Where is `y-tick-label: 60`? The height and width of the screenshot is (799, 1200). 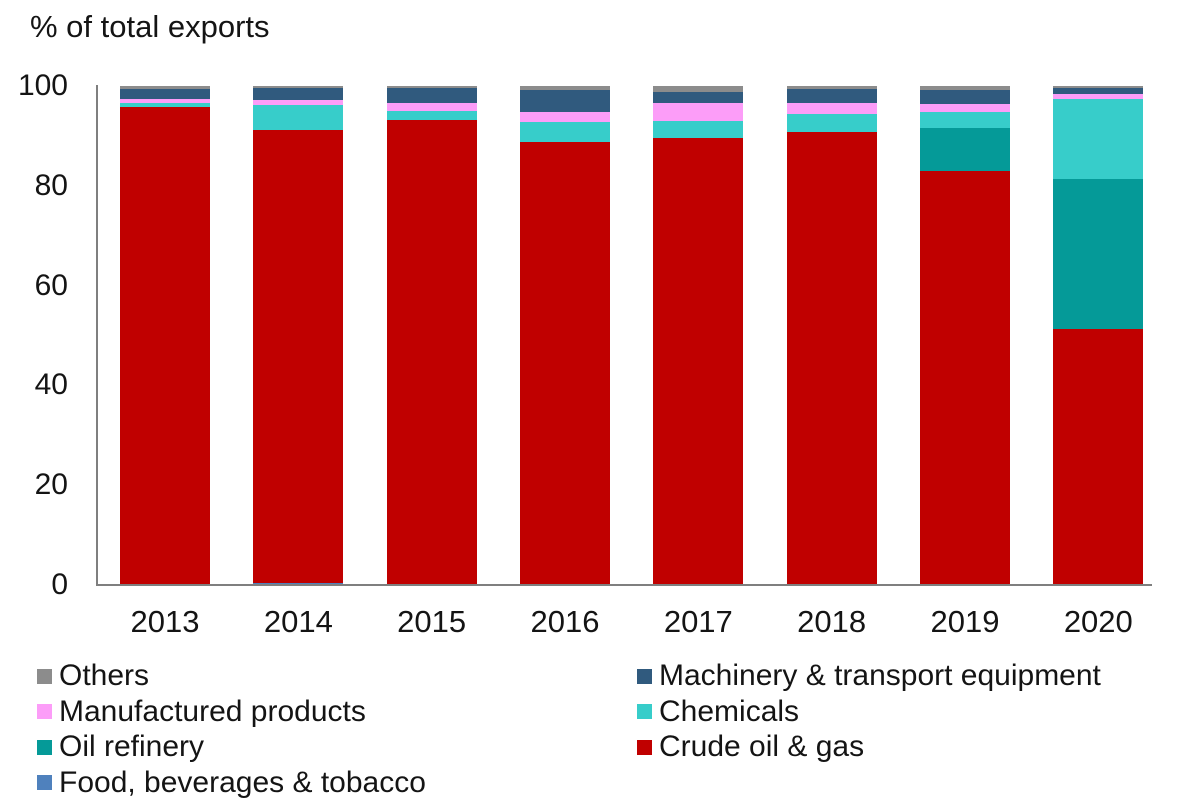
y-tick-label: 60 is located at coordinates (51, 285).